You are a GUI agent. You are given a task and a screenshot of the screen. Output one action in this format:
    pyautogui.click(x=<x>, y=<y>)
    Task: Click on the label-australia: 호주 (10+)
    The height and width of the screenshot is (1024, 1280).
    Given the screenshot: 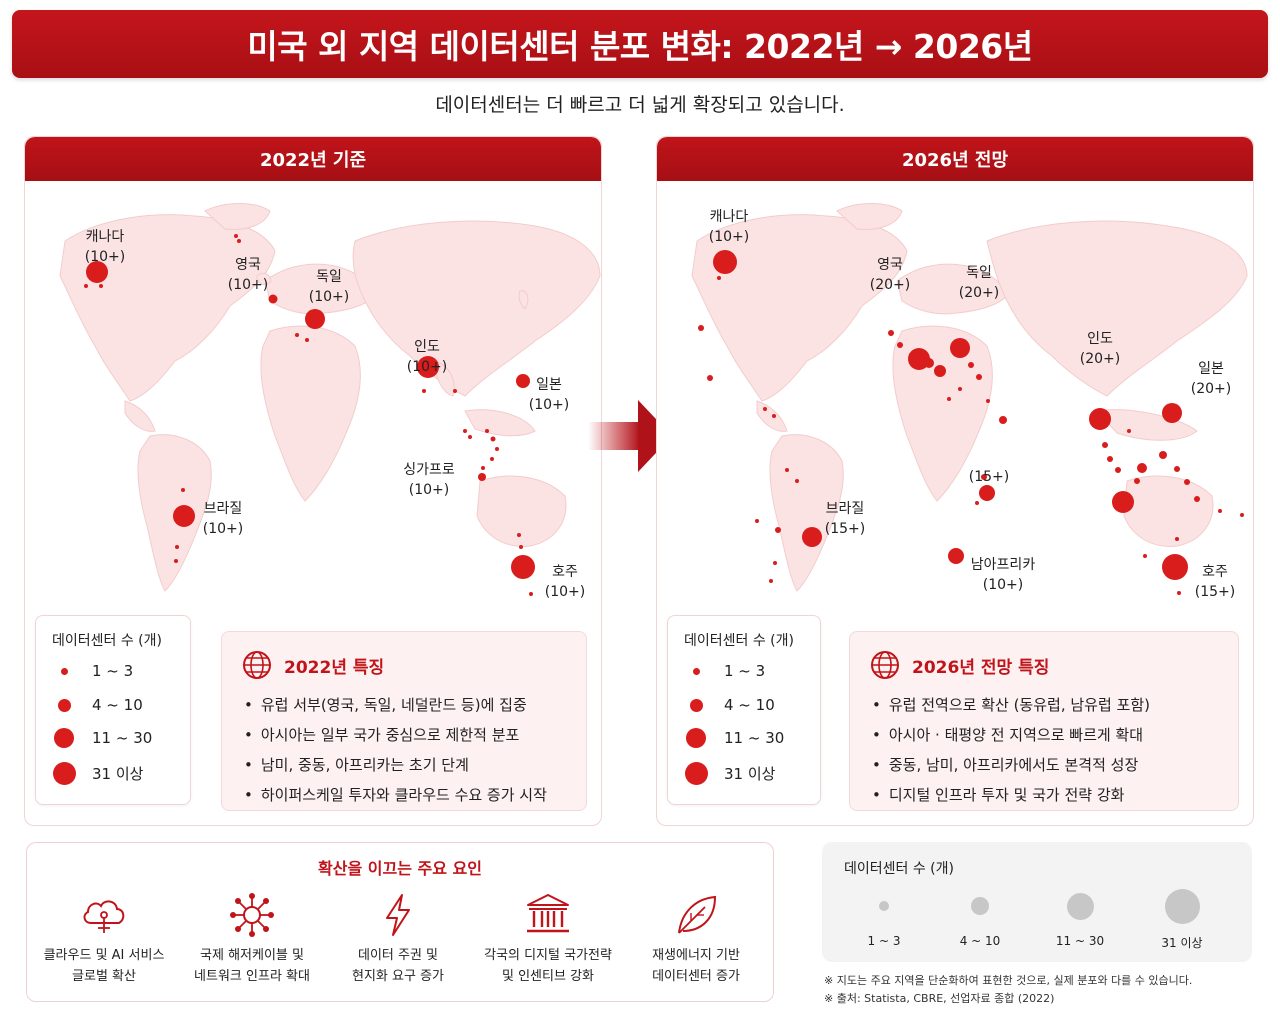 What is the action you would take?
    pyautogui.click(x=565, y=582)
    